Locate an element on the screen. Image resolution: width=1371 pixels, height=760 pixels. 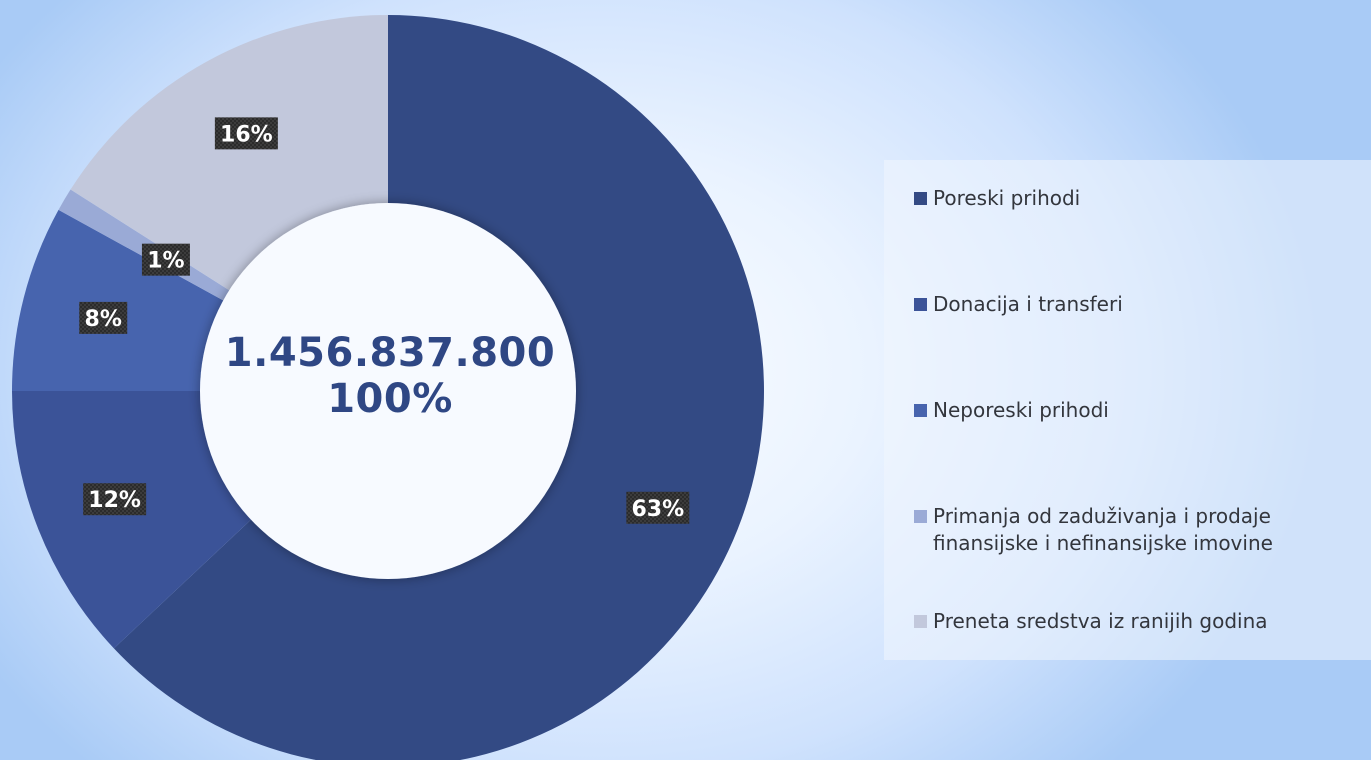
data-label-text: 1% is located at coordinates (165, 261).